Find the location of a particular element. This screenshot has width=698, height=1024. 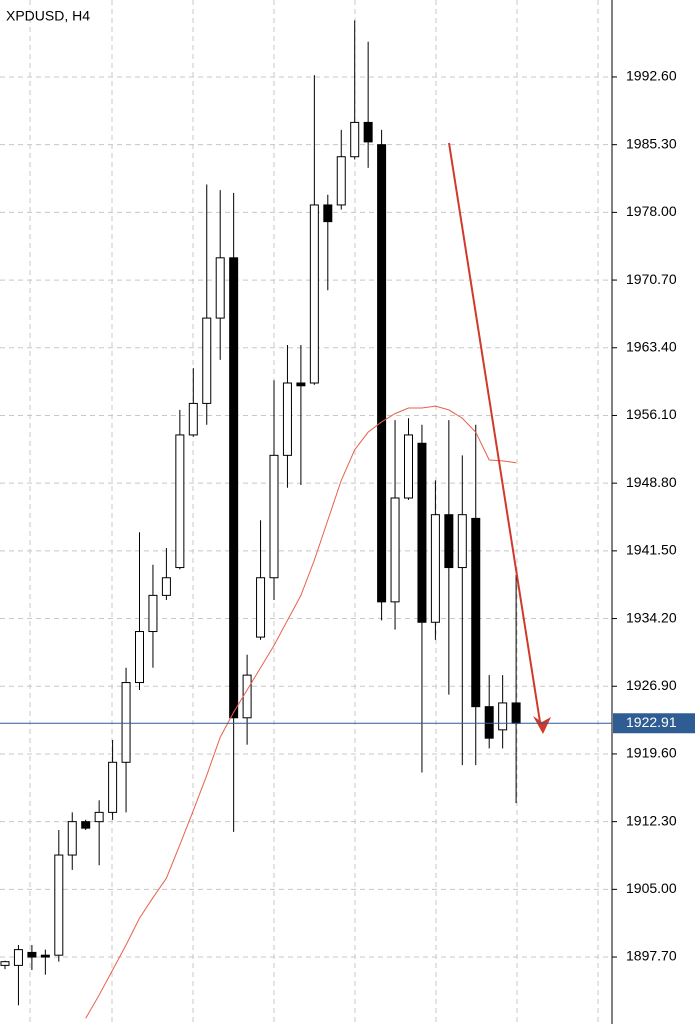

y-tick-label: 1934.20 is located at coordinates (651, 617).